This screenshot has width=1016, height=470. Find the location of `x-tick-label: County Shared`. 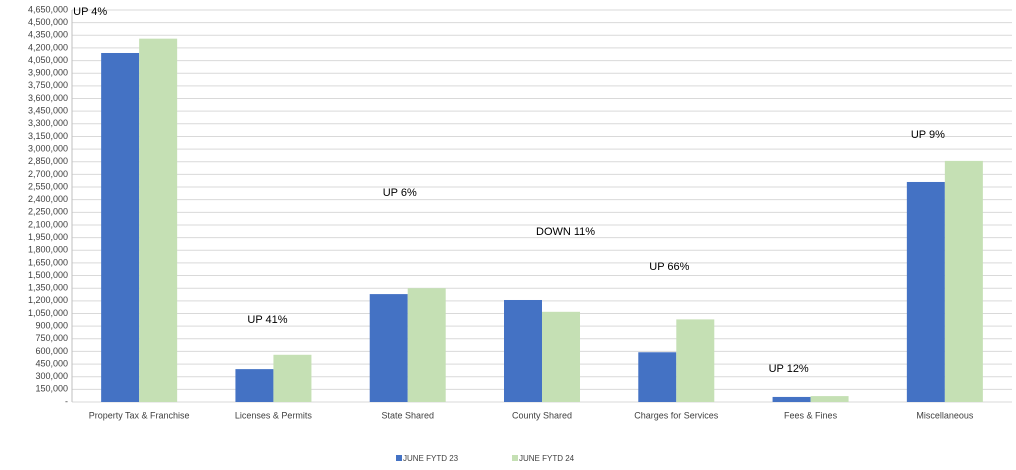

x-tick-label: County Shared is located at coordinates (542, 415).